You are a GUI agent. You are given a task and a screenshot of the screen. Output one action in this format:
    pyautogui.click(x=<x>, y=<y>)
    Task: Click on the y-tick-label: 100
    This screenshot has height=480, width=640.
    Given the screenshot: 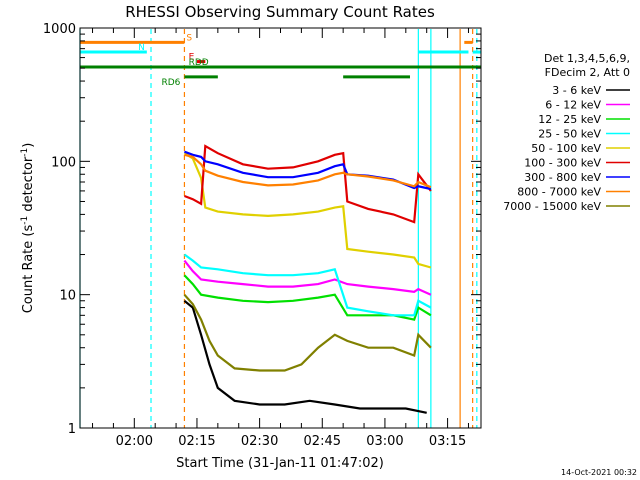 What is the action you would take?
    pyautogui.click(x=63, y=162)
    